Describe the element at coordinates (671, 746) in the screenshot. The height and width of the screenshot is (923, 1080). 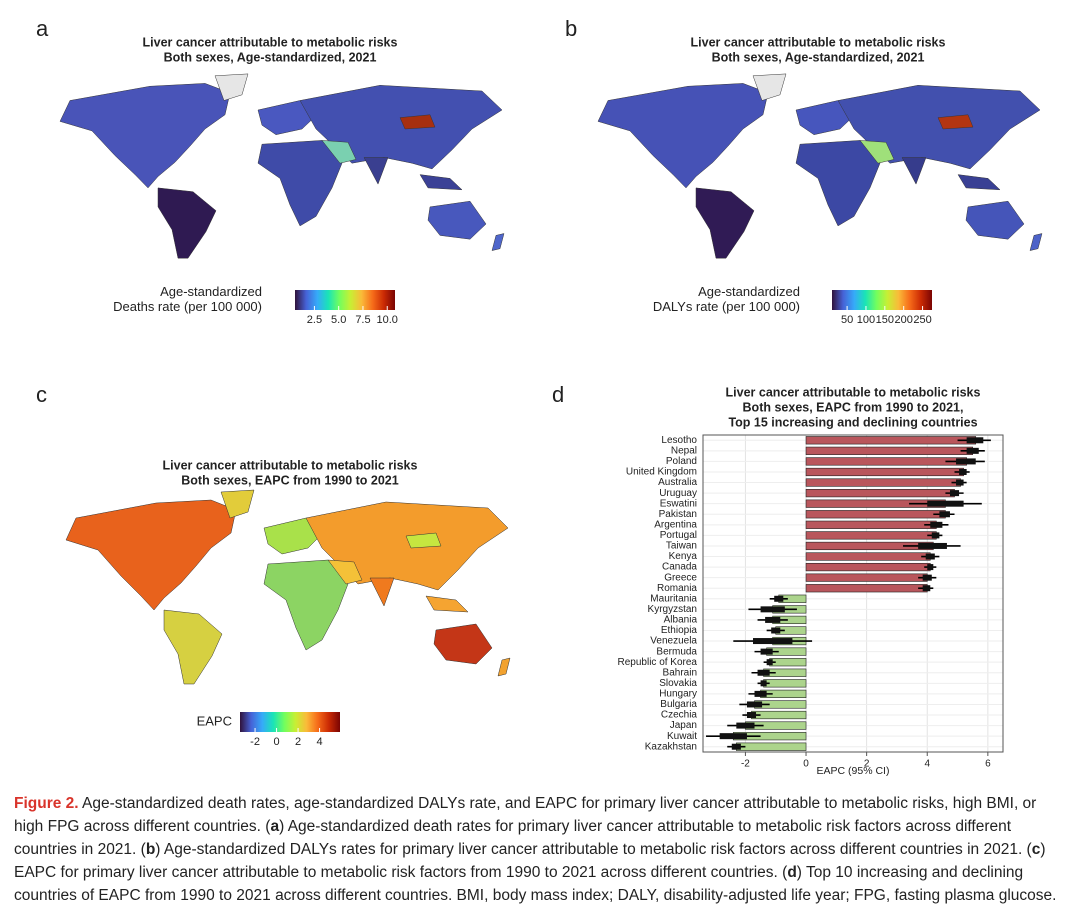
I see `y-tick-label: Kazakhstan` at that location.